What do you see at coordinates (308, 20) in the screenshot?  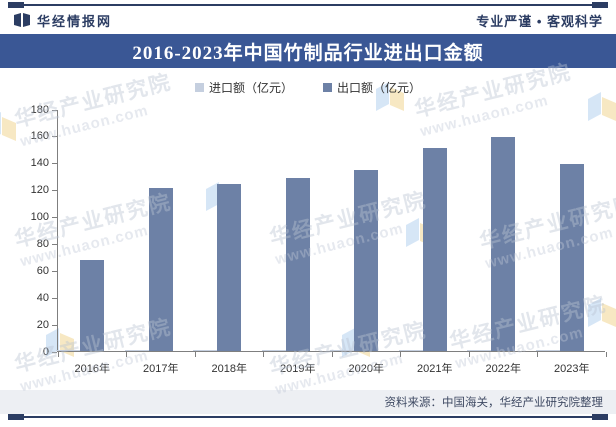 I see `header: 华经情报网 专业严谨 • 客观科学` at bounding box center [308, 20].